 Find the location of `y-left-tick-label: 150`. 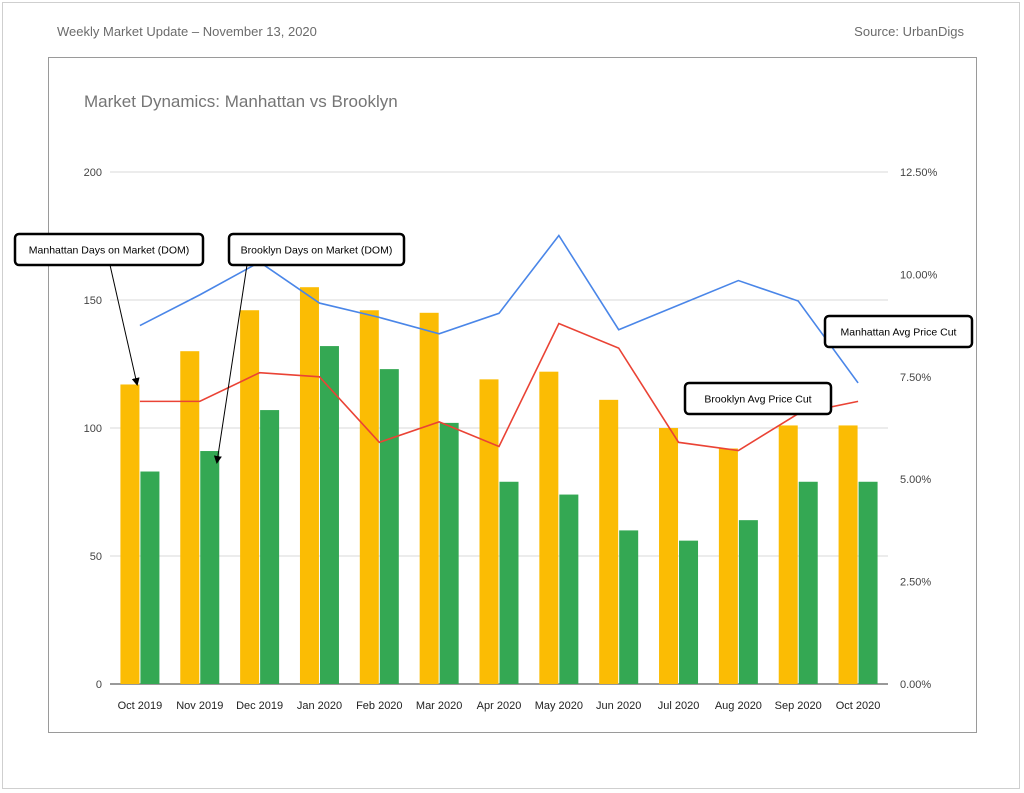

y-left-tick-label: 150 is located at coordinates (93, 301).